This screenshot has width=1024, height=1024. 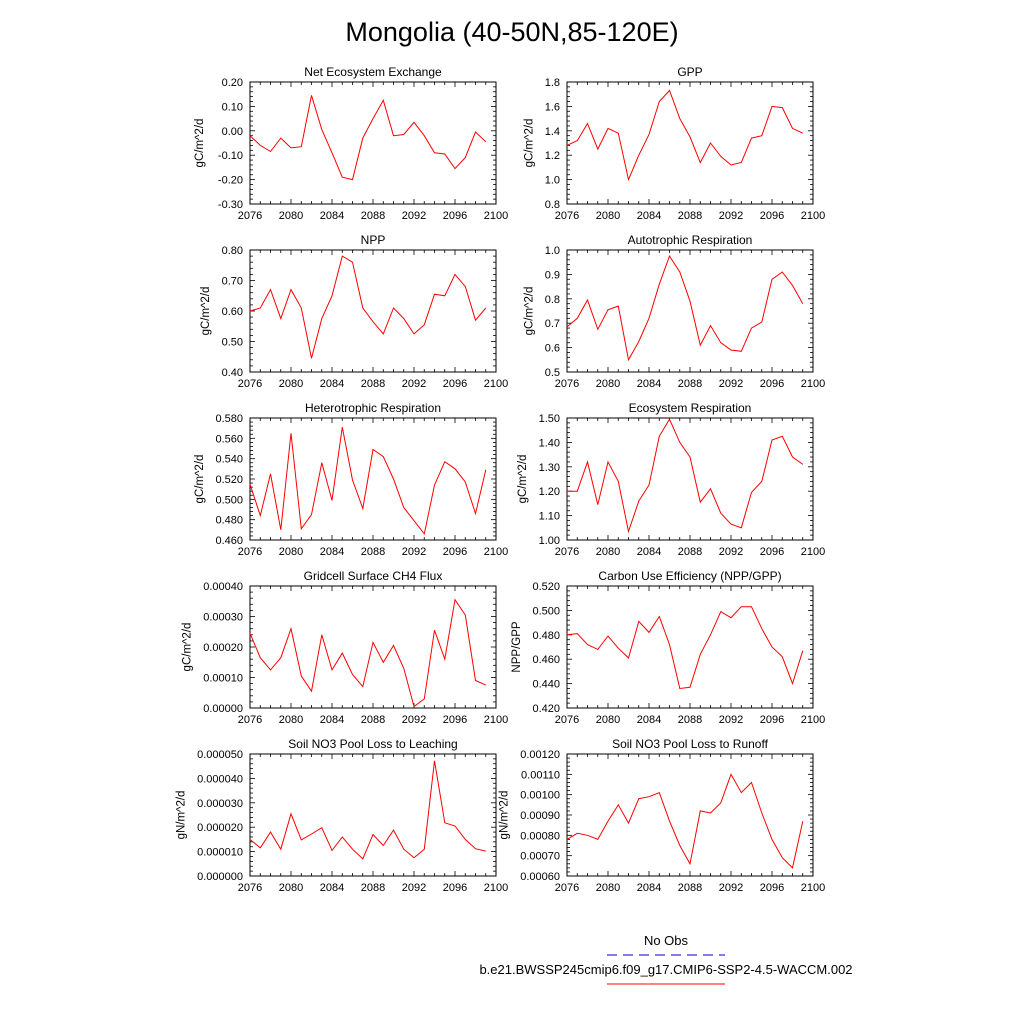 I want to click on panel-title: Net Ecosystem Exchange, so click(x=373, y=72).